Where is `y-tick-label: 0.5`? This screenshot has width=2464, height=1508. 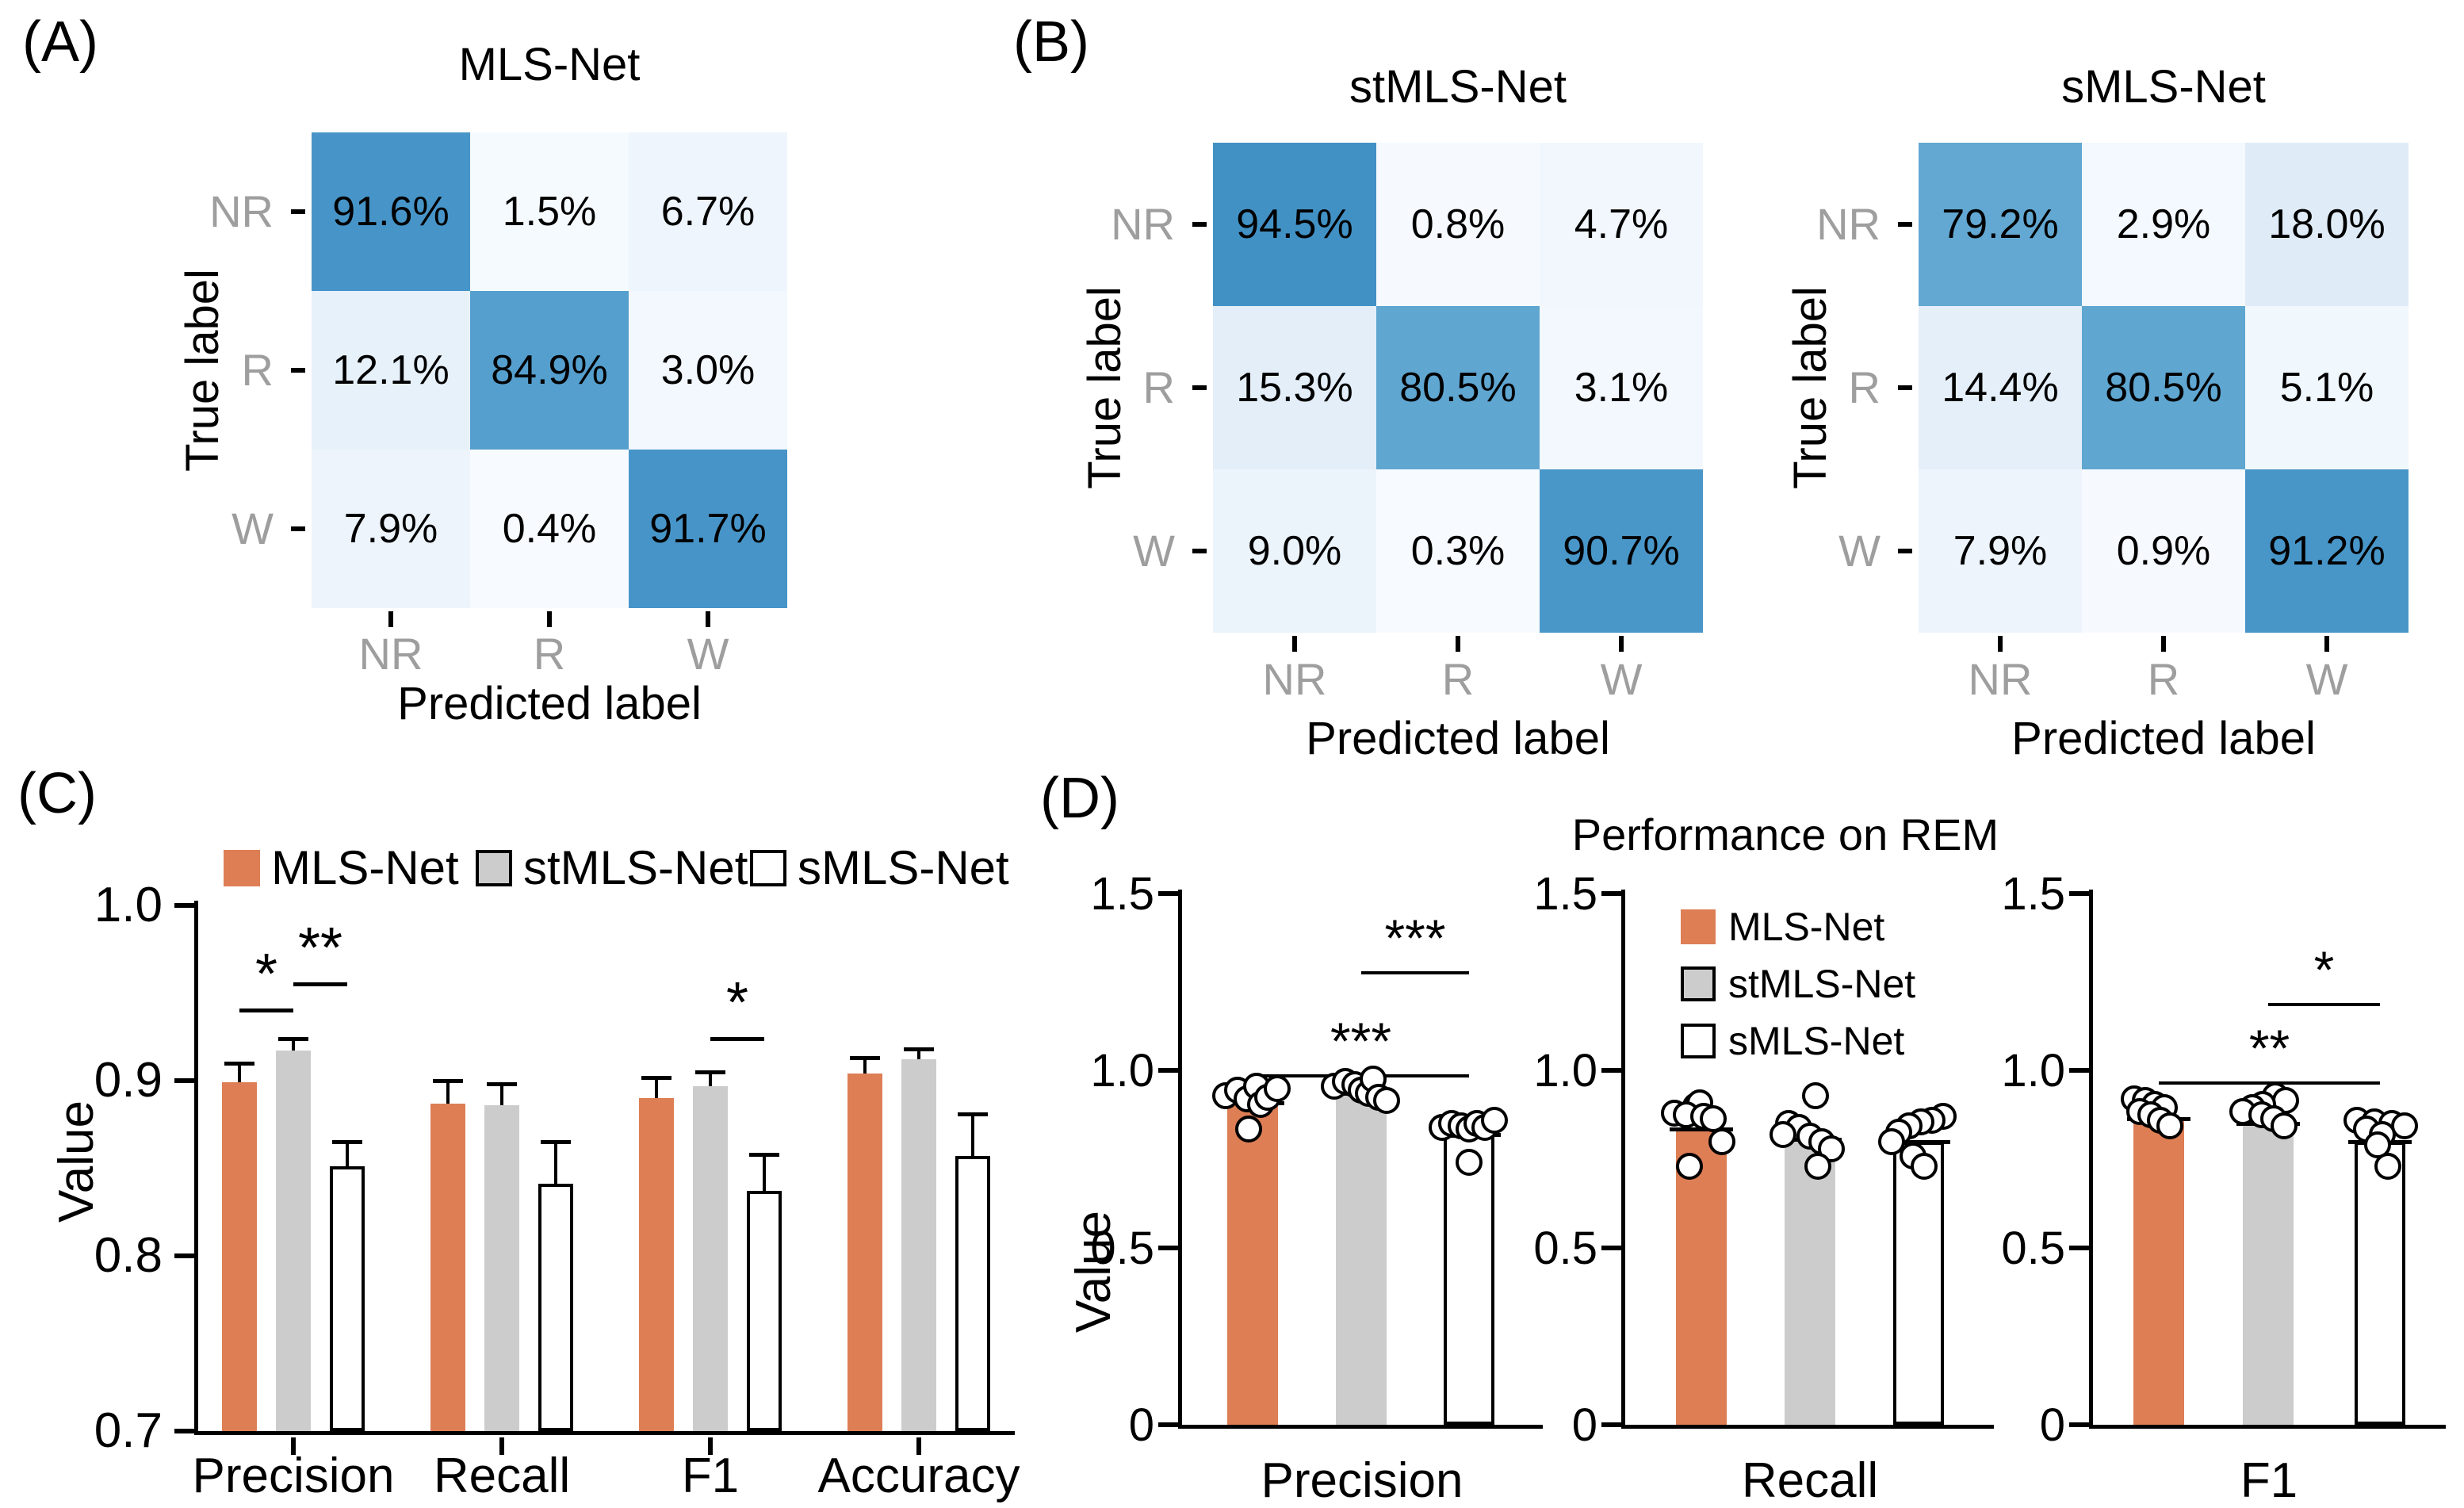 y-tick-label: 0.5 is located at coordinates (1122, 1248).